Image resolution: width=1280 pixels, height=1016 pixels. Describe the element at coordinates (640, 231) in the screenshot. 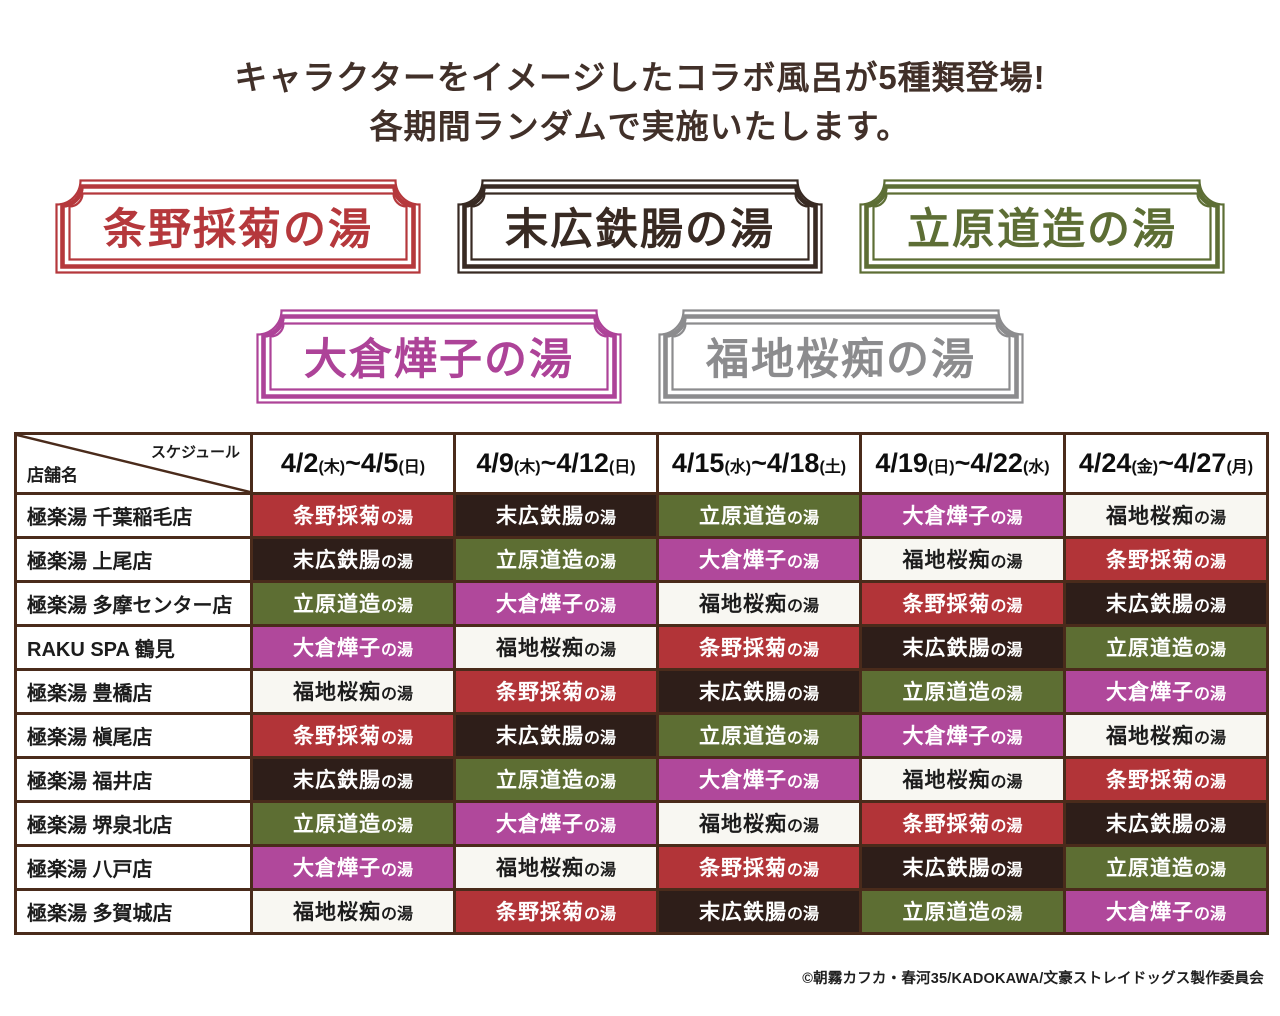

I see `bath-badge-label: 末広鉄腸の湯` at that location.